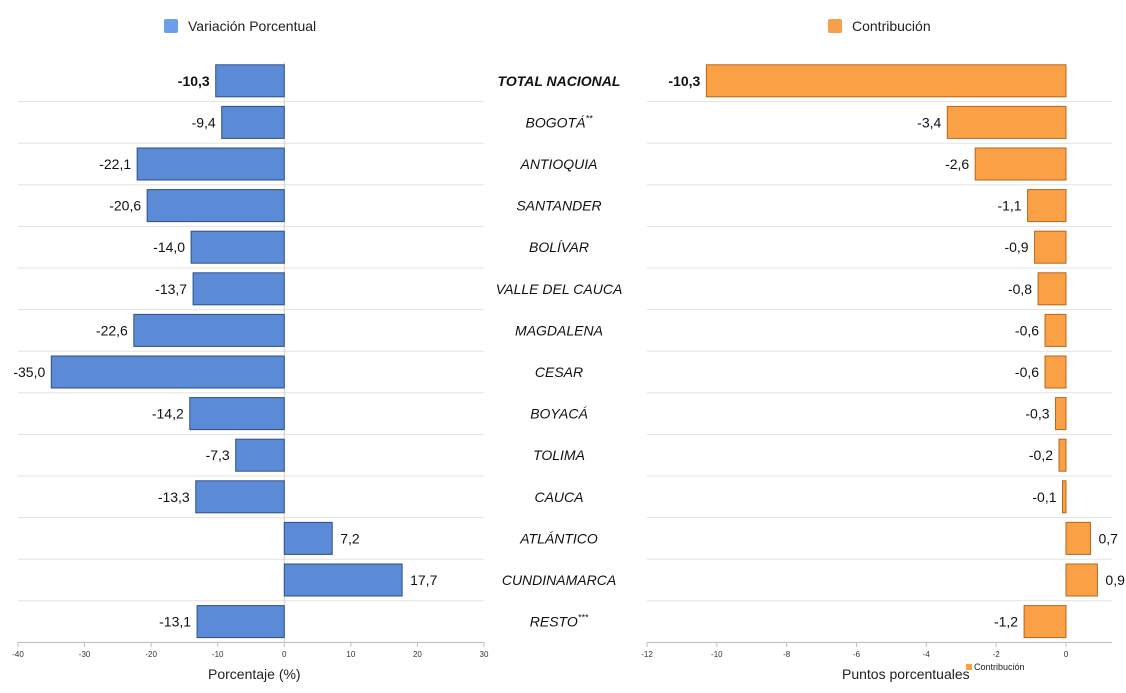 Image resolution: width=1126 pixels, height=693 pixels. Describe the element at coordinates (927, 654) in the screenshot. I see `right-tick-label: -4` at that location.